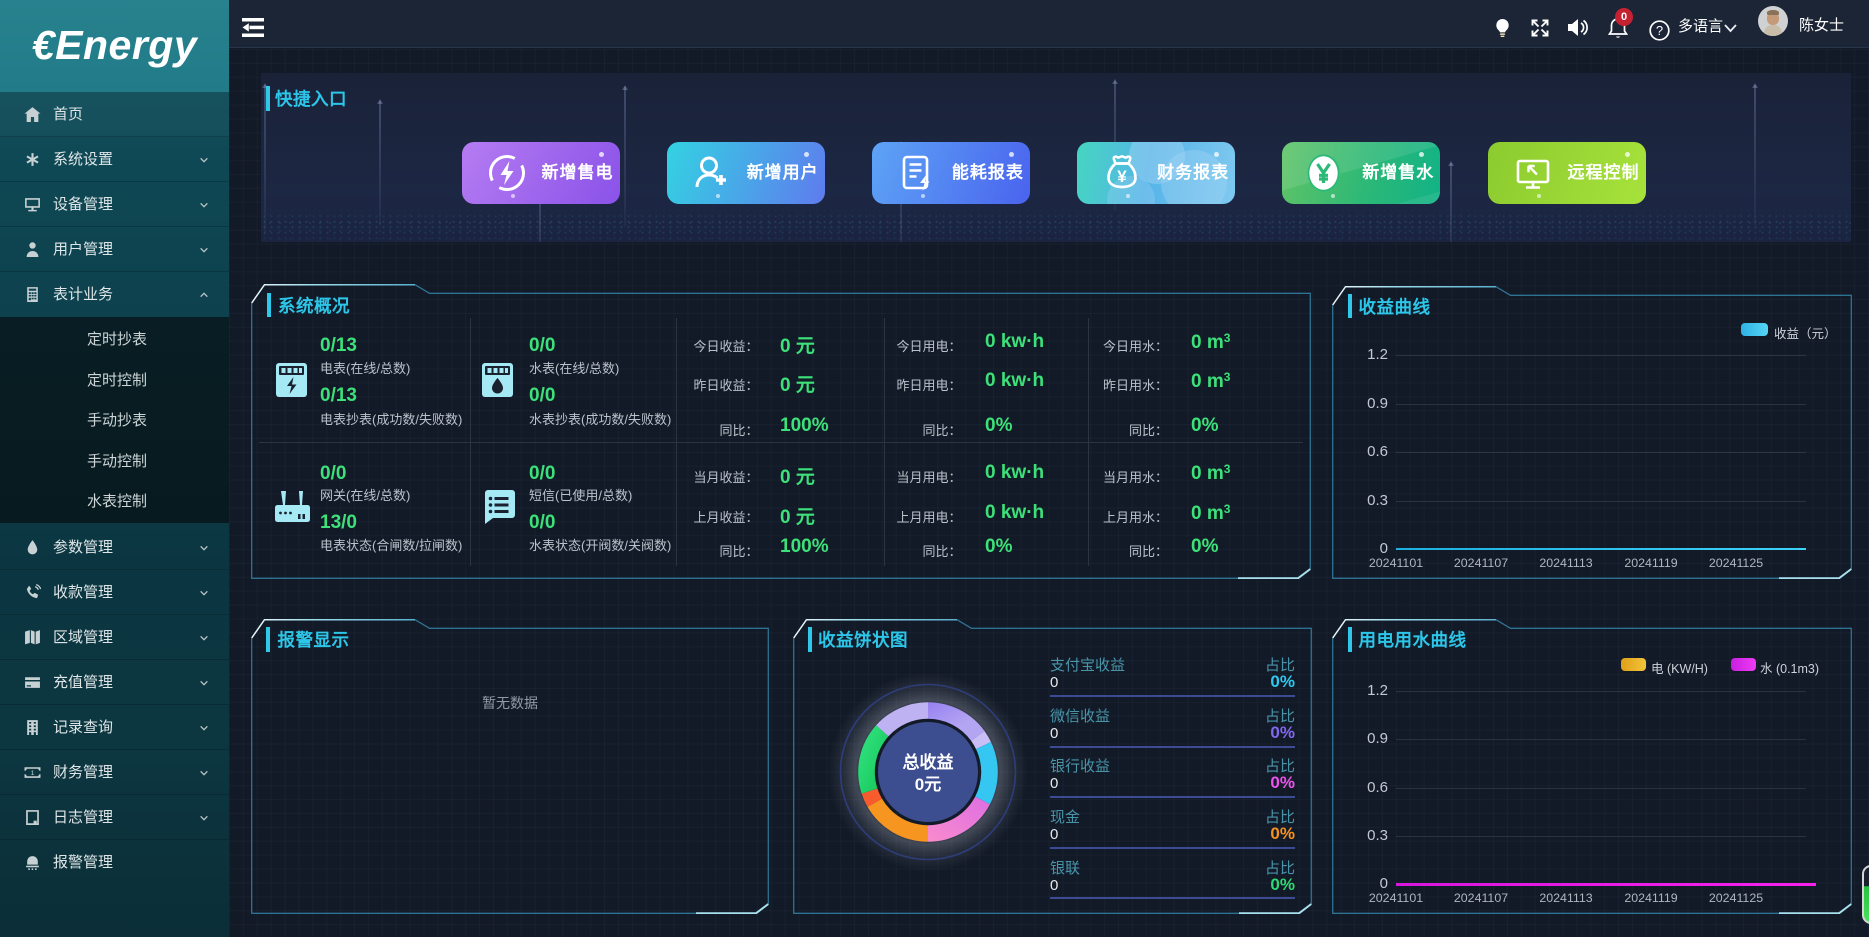  Describe the element at coordinates (928, 784) in the screenshot. I see `svg-text: 0元` at that location.